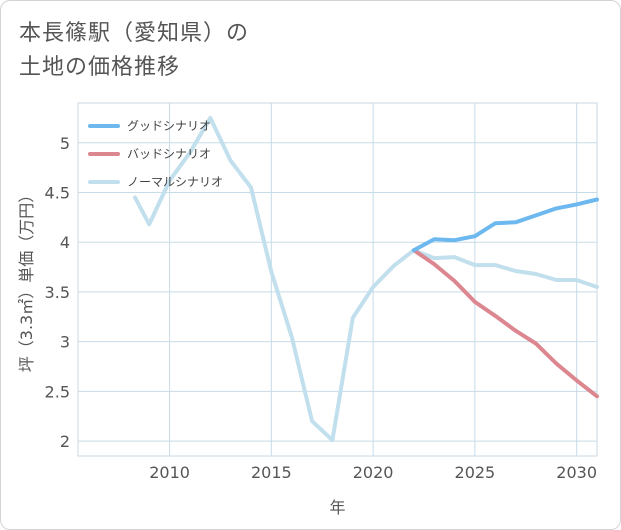 The height and width of the screenshot is (530, 621). Describe the element at coordinates (475, 472) in the screenshot. I see `x-tick-label: 2025` at that location.